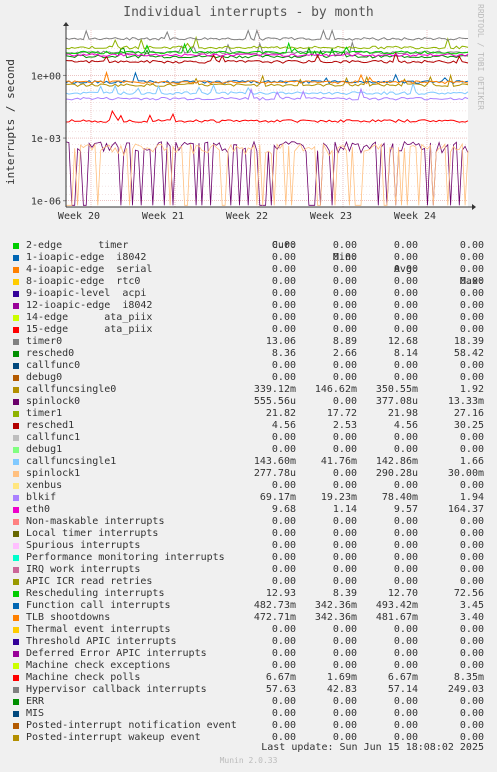 This screenshot has height=772, width=497. What do you see at coordinates (53, 437) in the screenshot?
I see `series-name: callfunc1` at bounding box center [53, 437].